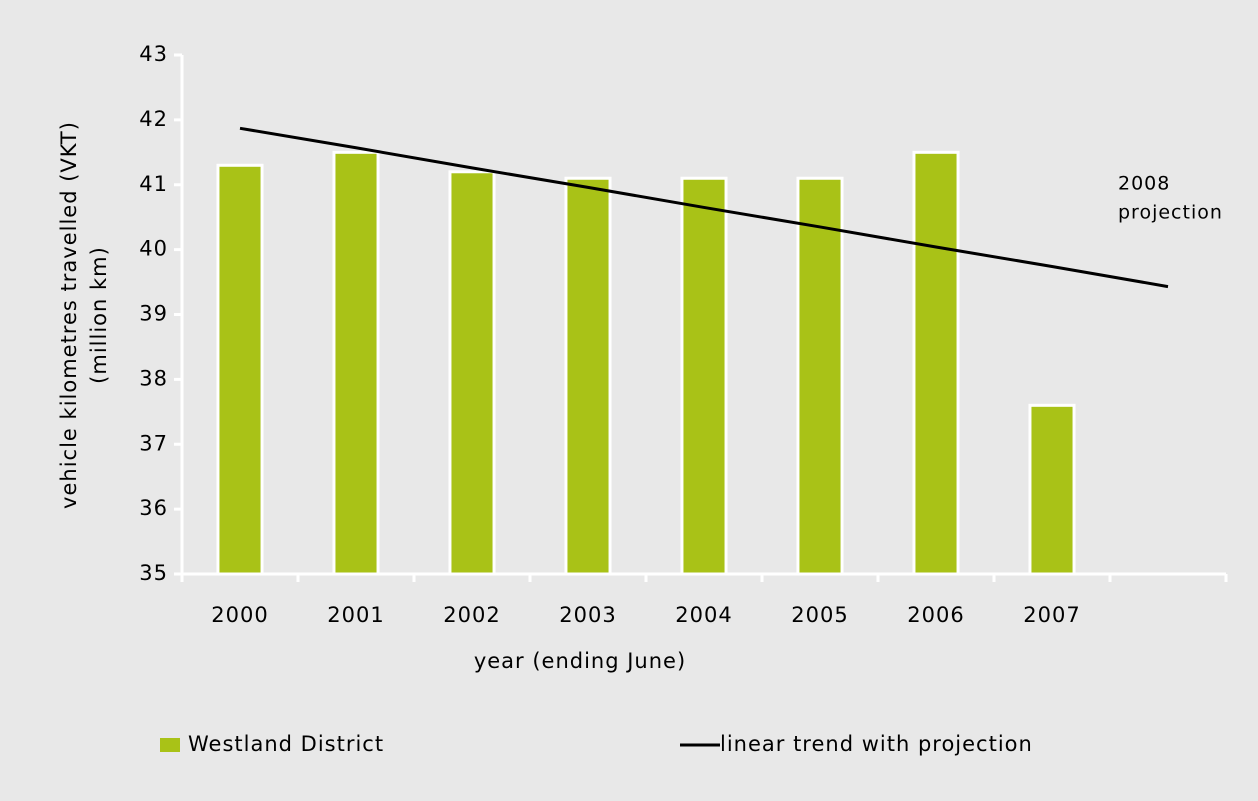 The image size is (1258, 801). I want to click on x-tick-label: 2007, so click(1051, 615).